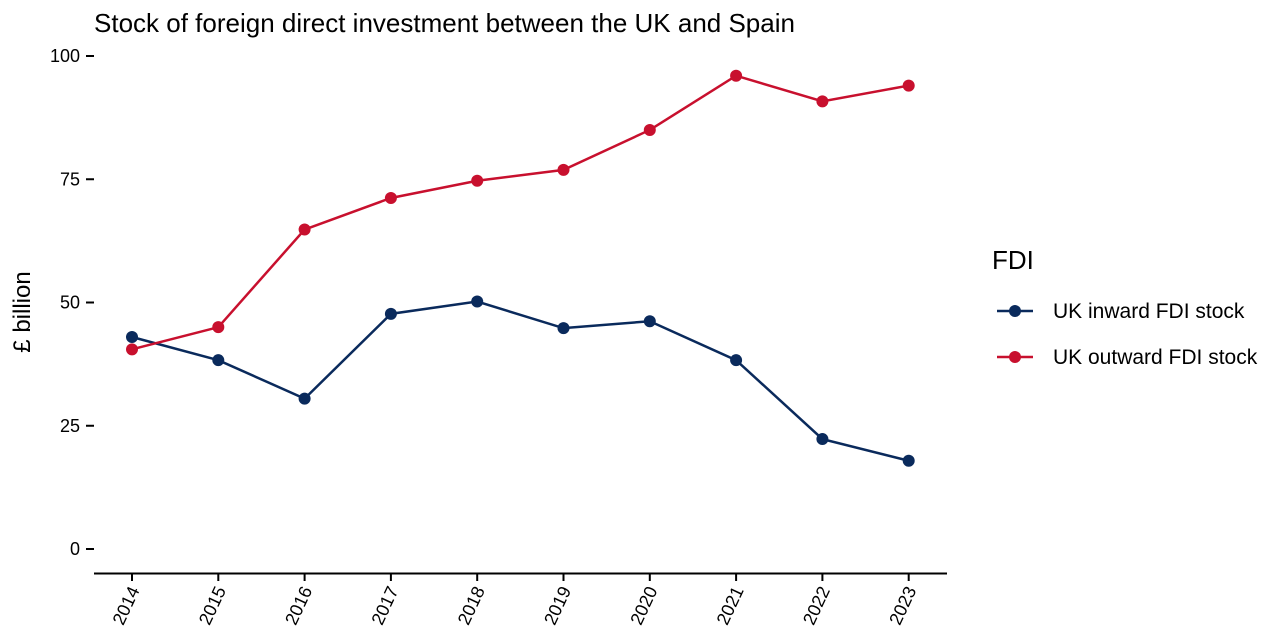 This screenshot has width=1285, height=632. I want to click on y-tick-label: 100, so click(65, 56).